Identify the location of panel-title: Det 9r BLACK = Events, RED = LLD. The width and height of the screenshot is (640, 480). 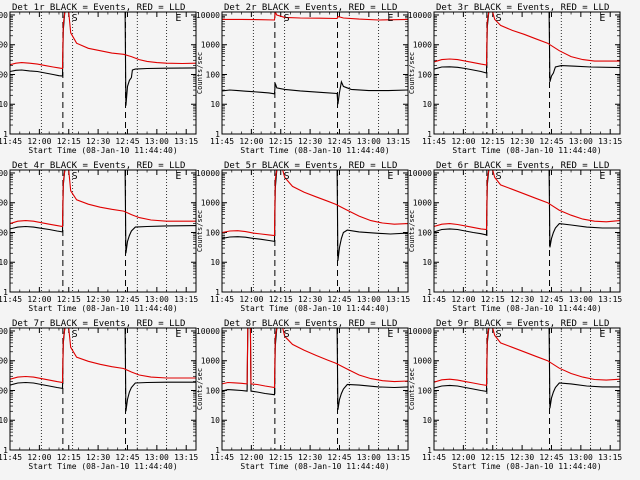
(522, 324).